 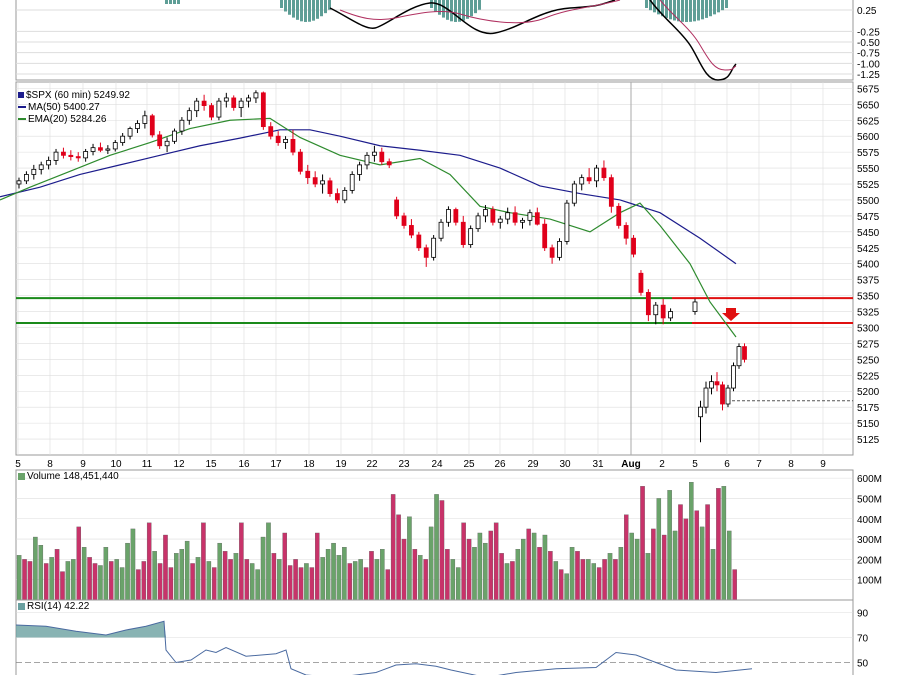 I want to click on price-tick-label: 5650, so click(x=868, y=105).